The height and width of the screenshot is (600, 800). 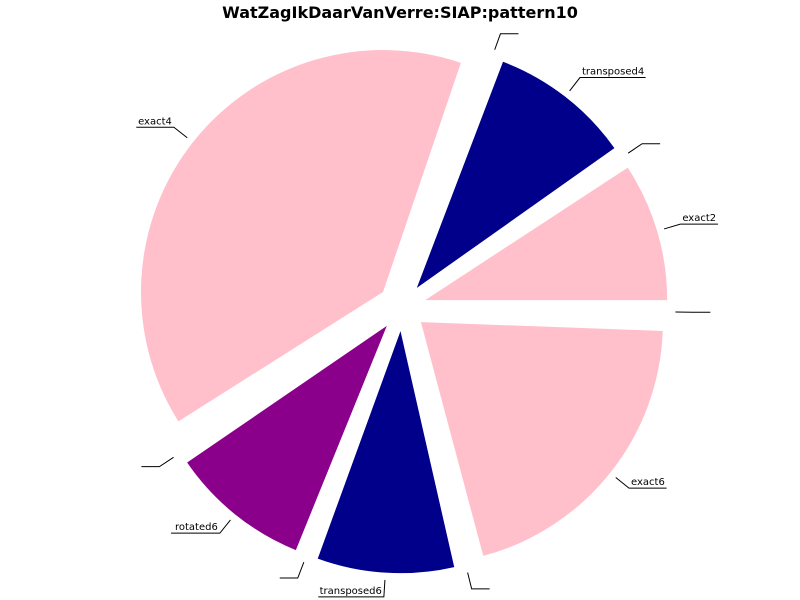 What do you see at coordinates (607, 84) in the screenshot?
I see `leader-line-transposed4` at bounding box center [607, 84].